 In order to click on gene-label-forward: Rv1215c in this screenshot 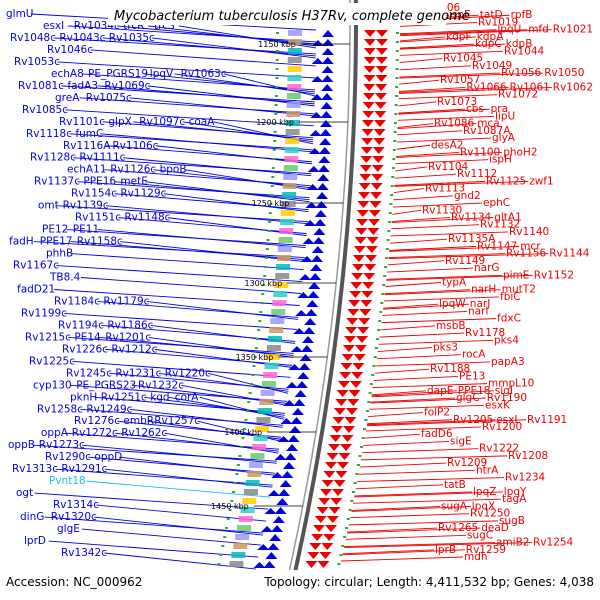, I will do `click(48, 337)`.